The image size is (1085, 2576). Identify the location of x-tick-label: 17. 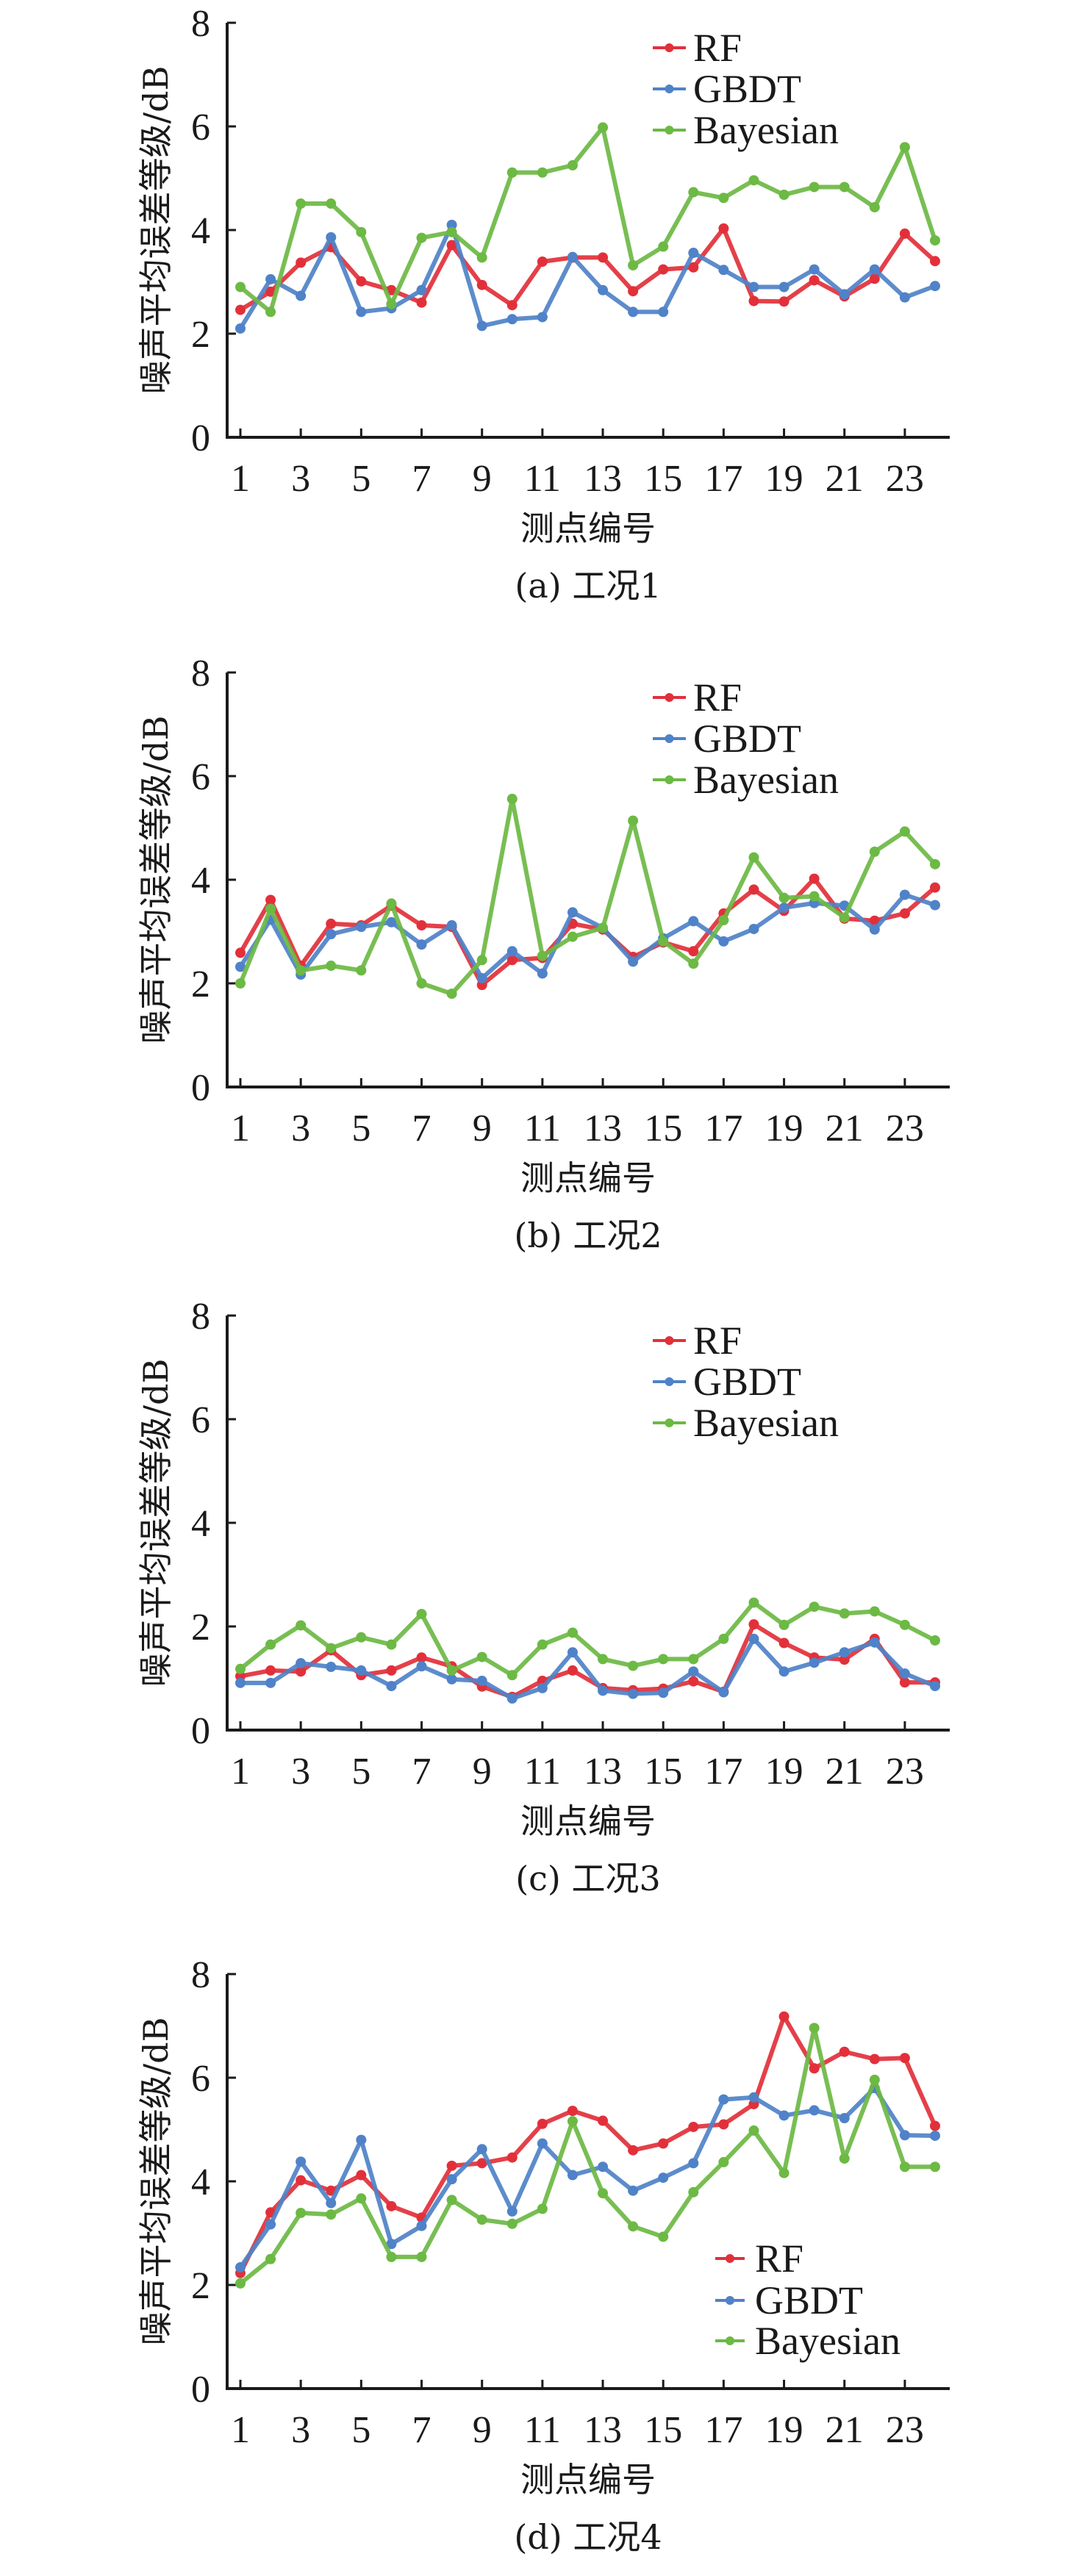
(723, 1128).